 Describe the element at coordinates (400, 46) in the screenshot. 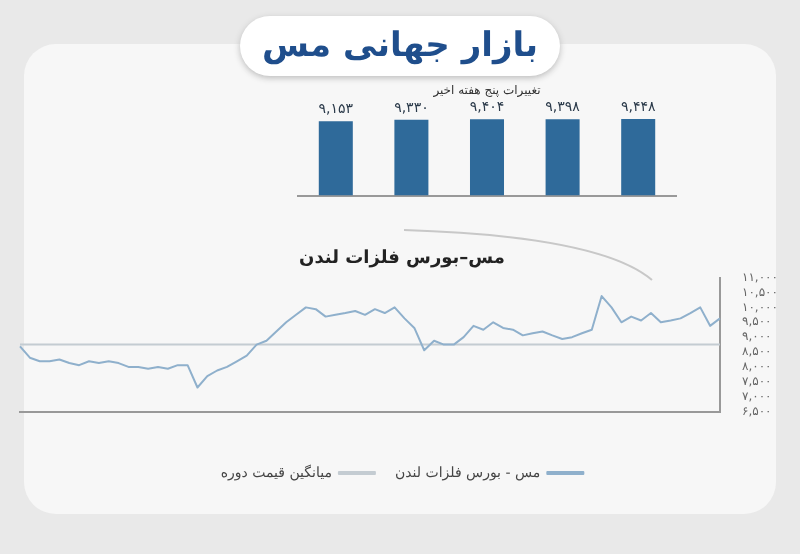

I see `chart-title: بازار جهانی مس` at that location.